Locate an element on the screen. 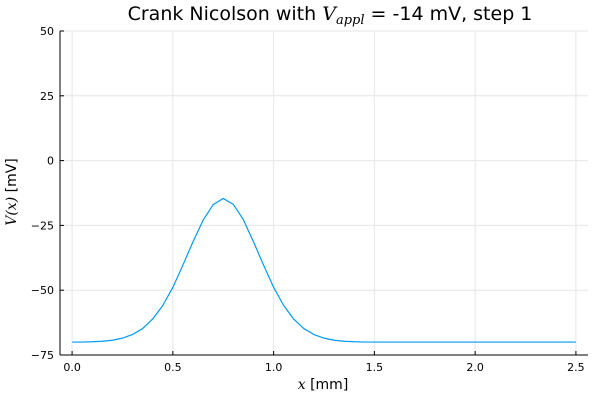 This screenshot has width=600, height=400. y-tick-label: −25 is located at coordinates (42, 225).